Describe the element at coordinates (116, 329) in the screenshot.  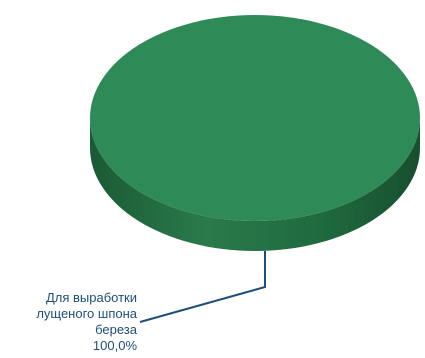
I see `slice-label-line: береза` at that location.